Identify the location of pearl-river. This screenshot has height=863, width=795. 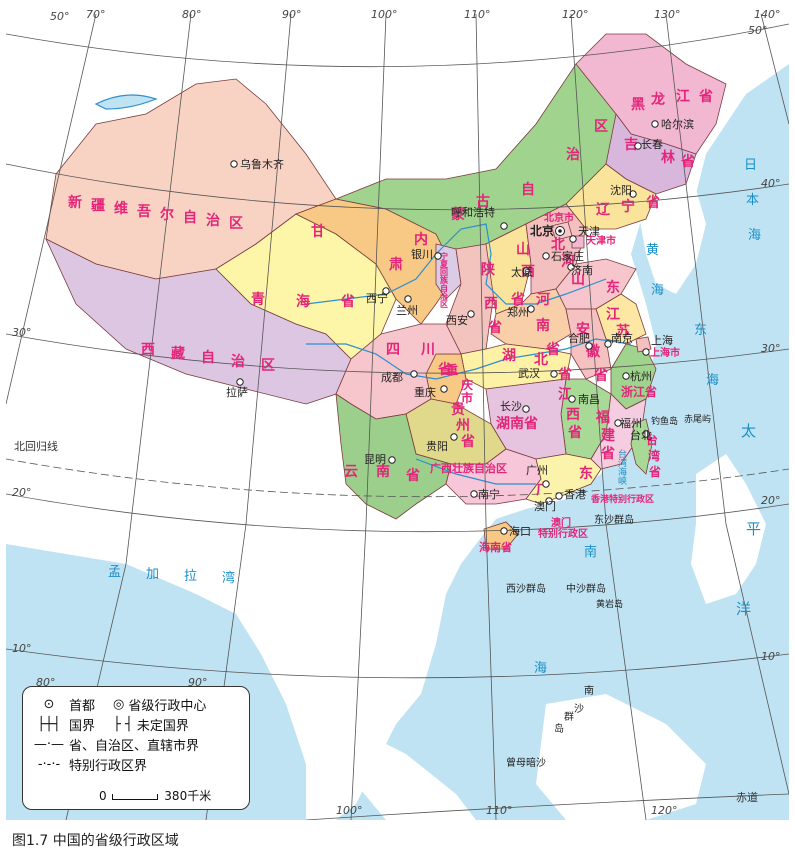
(475, 471).